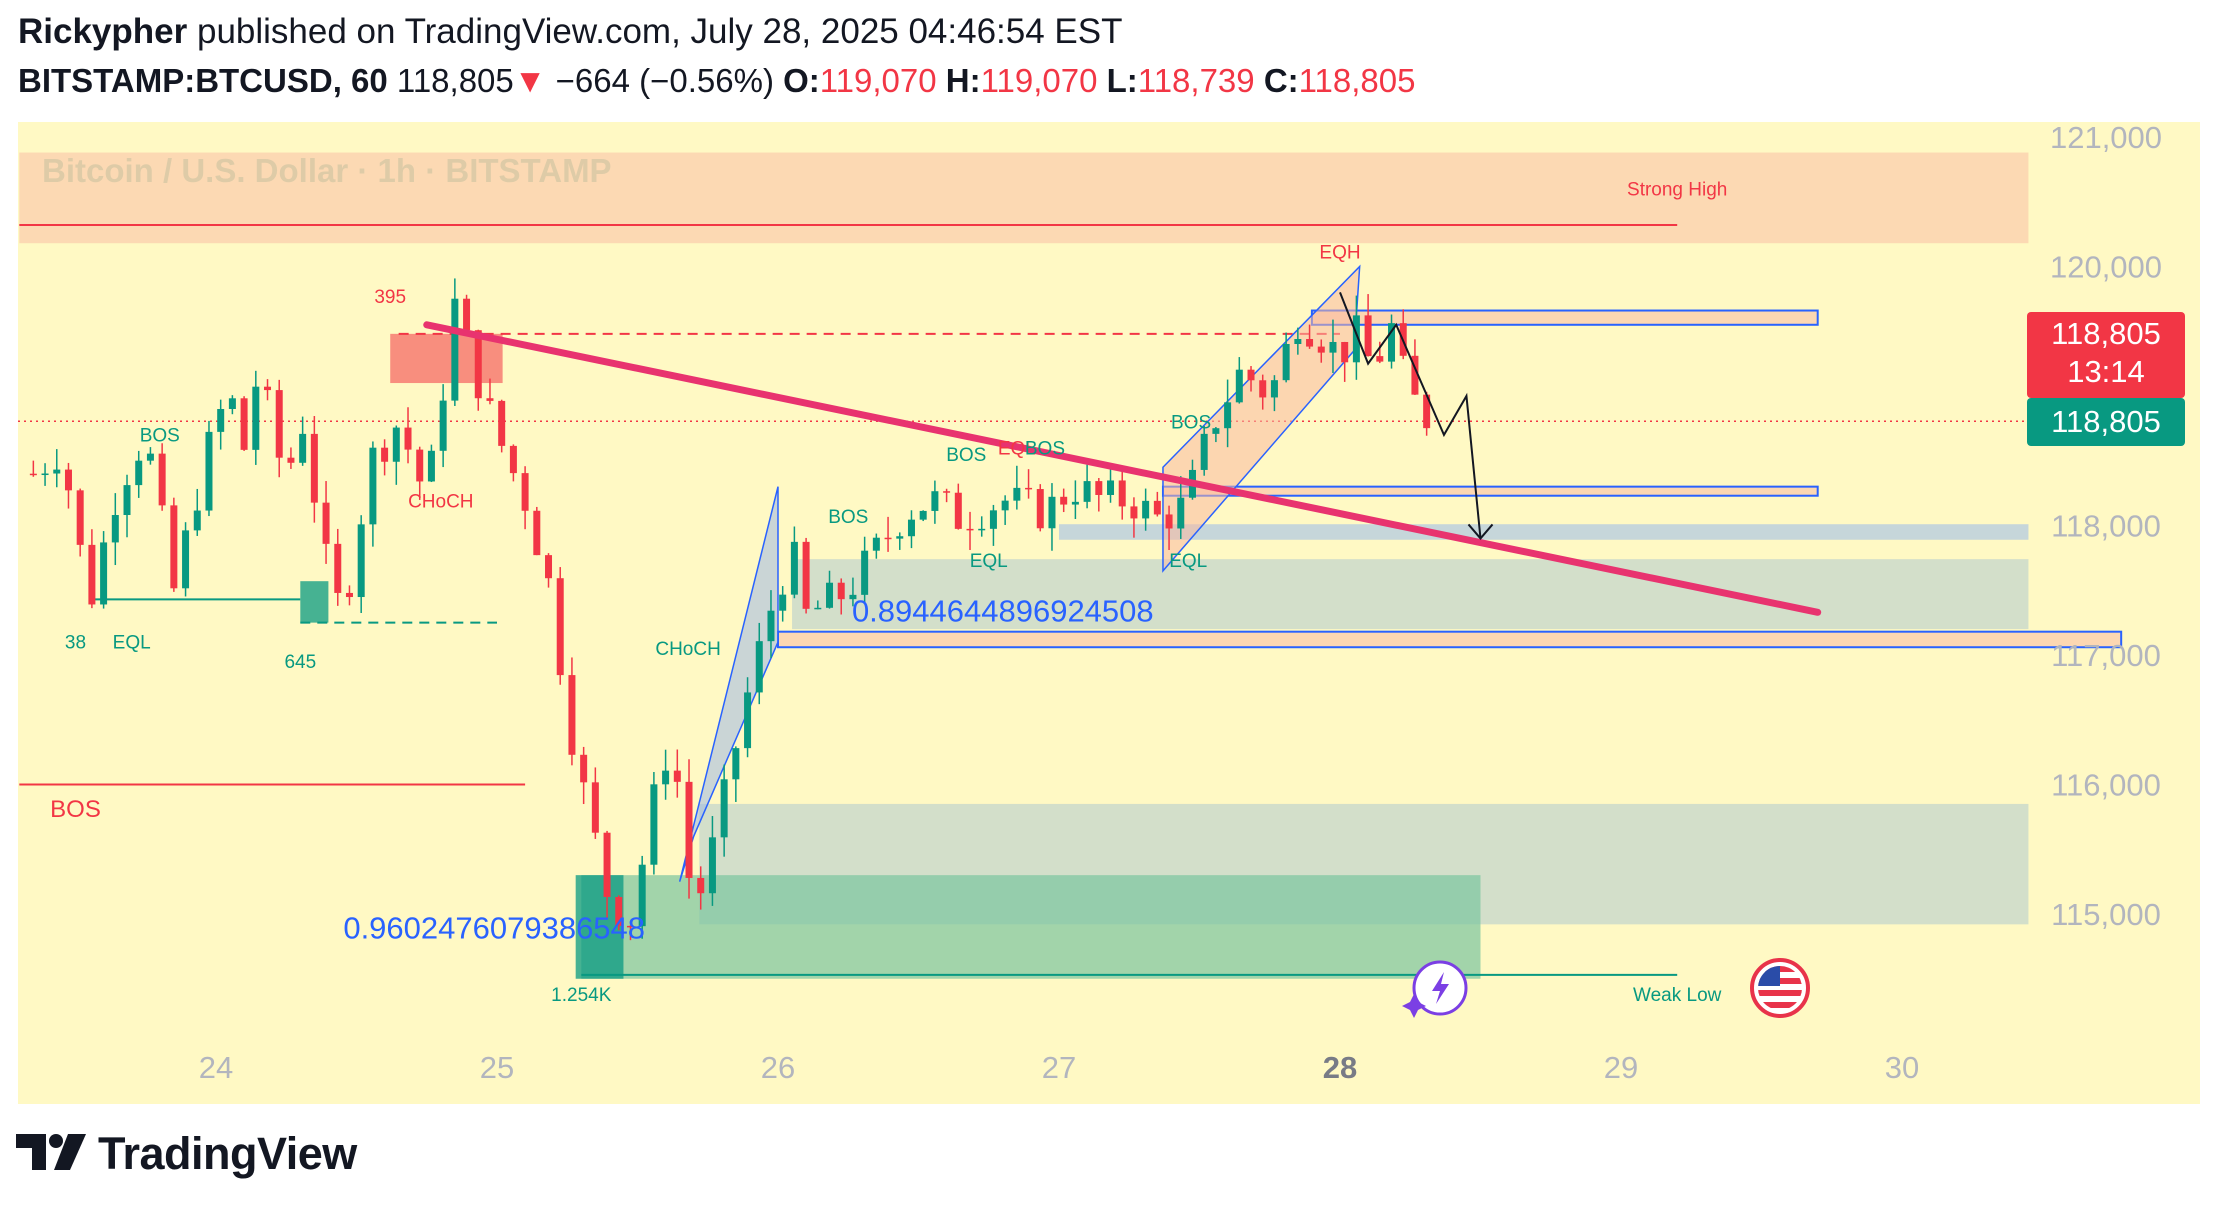  I want to click on chart-annotation: 0.9602476079386548, so click(494, 928).